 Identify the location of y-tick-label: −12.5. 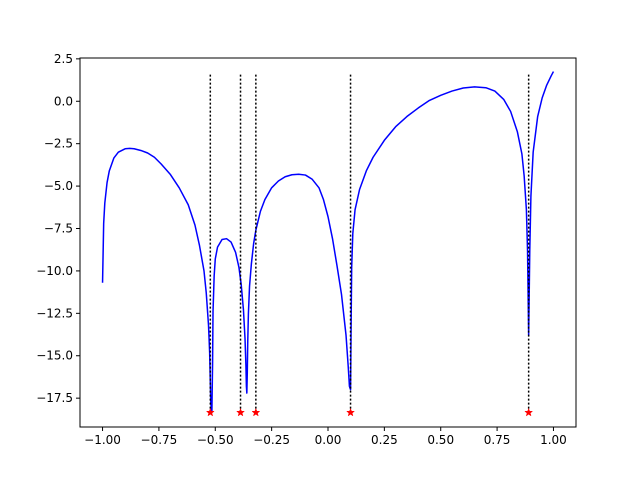
(54, 313).